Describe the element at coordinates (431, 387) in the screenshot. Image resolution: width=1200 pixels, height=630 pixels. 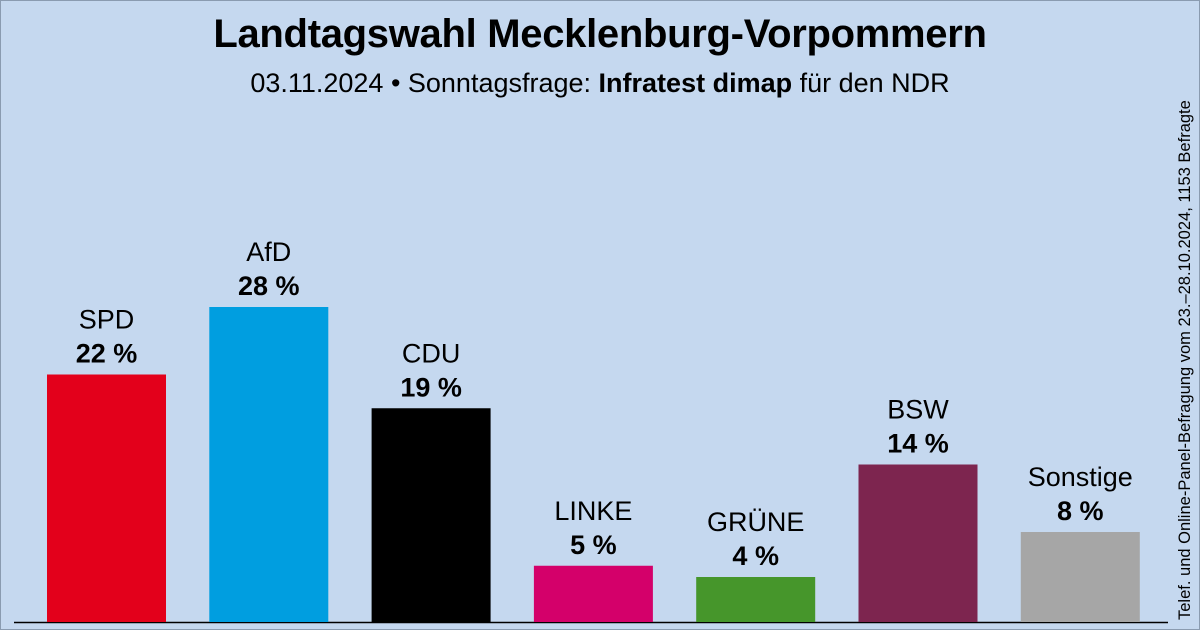
I see `value-label-cdu: 19 %` at that location.